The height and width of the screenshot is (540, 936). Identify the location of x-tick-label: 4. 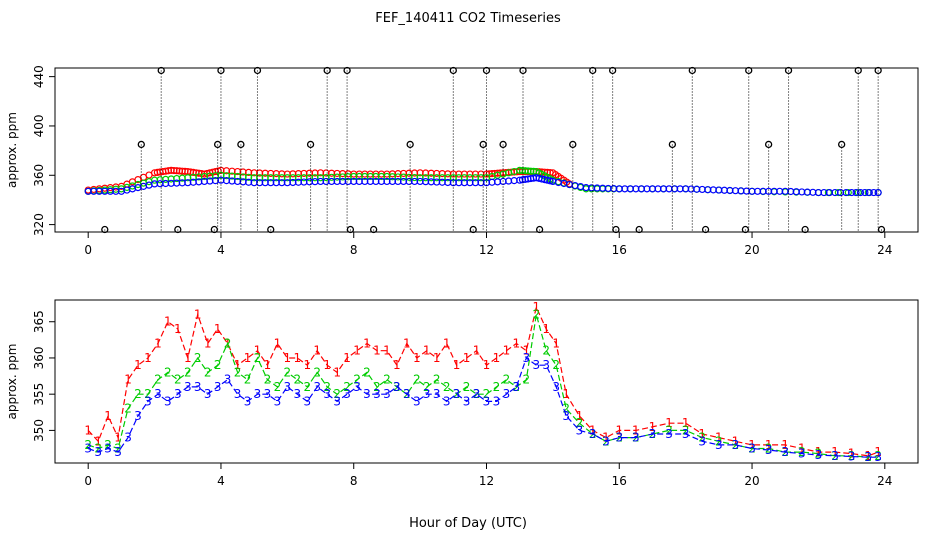
(221, 250).